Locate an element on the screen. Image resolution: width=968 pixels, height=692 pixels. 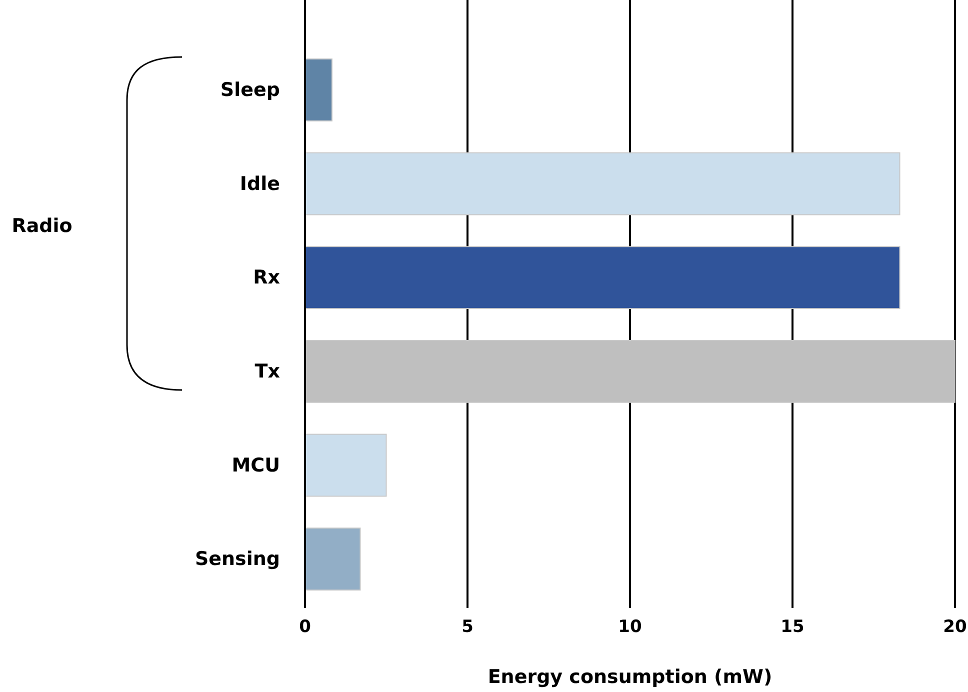
x-tick-label: 20 is located at coordinates (955, 627).